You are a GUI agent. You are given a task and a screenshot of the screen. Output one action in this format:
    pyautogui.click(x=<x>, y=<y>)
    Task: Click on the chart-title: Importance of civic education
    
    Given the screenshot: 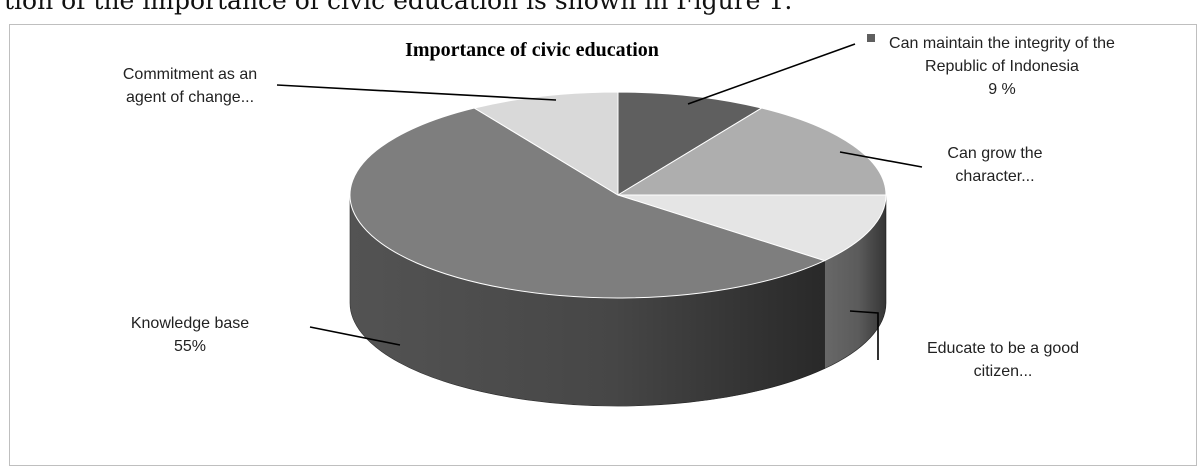 What is the action you would take?
    pyautogui.click(x=532, y=50)
    